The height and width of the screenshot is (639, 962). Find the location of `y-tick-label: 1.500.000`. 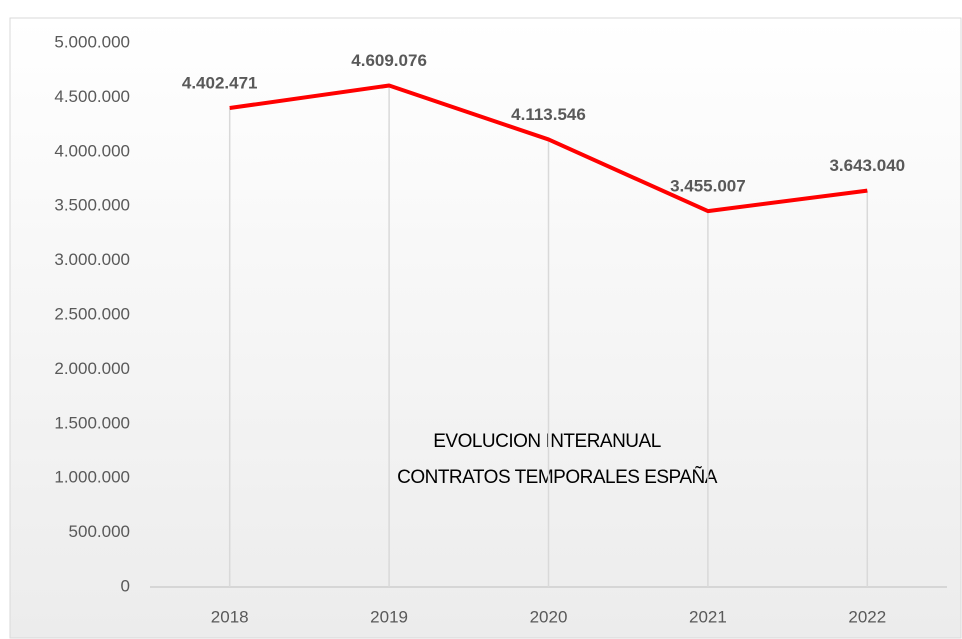

y-tick-label: 1.500.000 is located at coordinates (92, 422).